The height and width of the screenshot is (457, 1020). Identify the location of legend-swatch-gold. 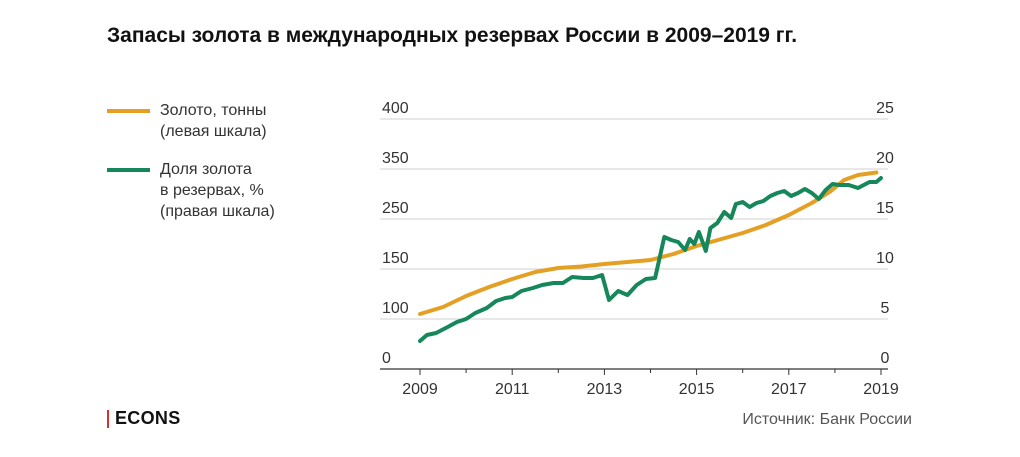
(128, 111).